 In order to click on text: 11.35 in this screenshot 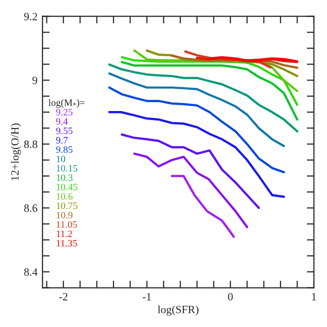, I will do `click(66, 243)`.